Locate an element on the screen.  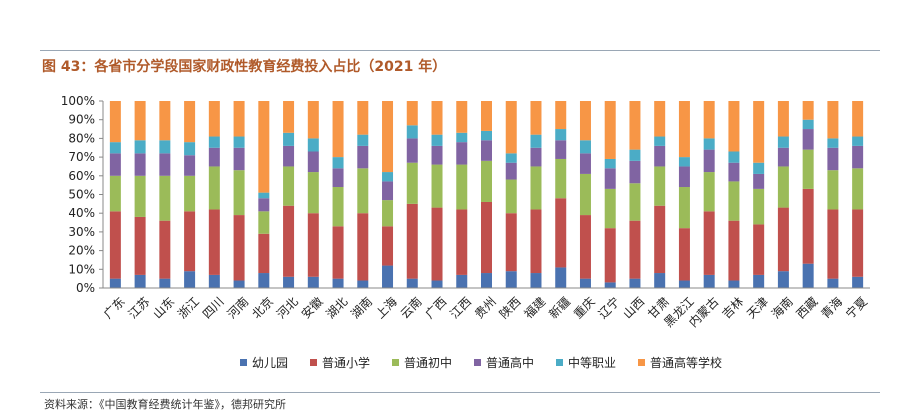
bar-stack-江苏 is located at coordinates (140, 194).